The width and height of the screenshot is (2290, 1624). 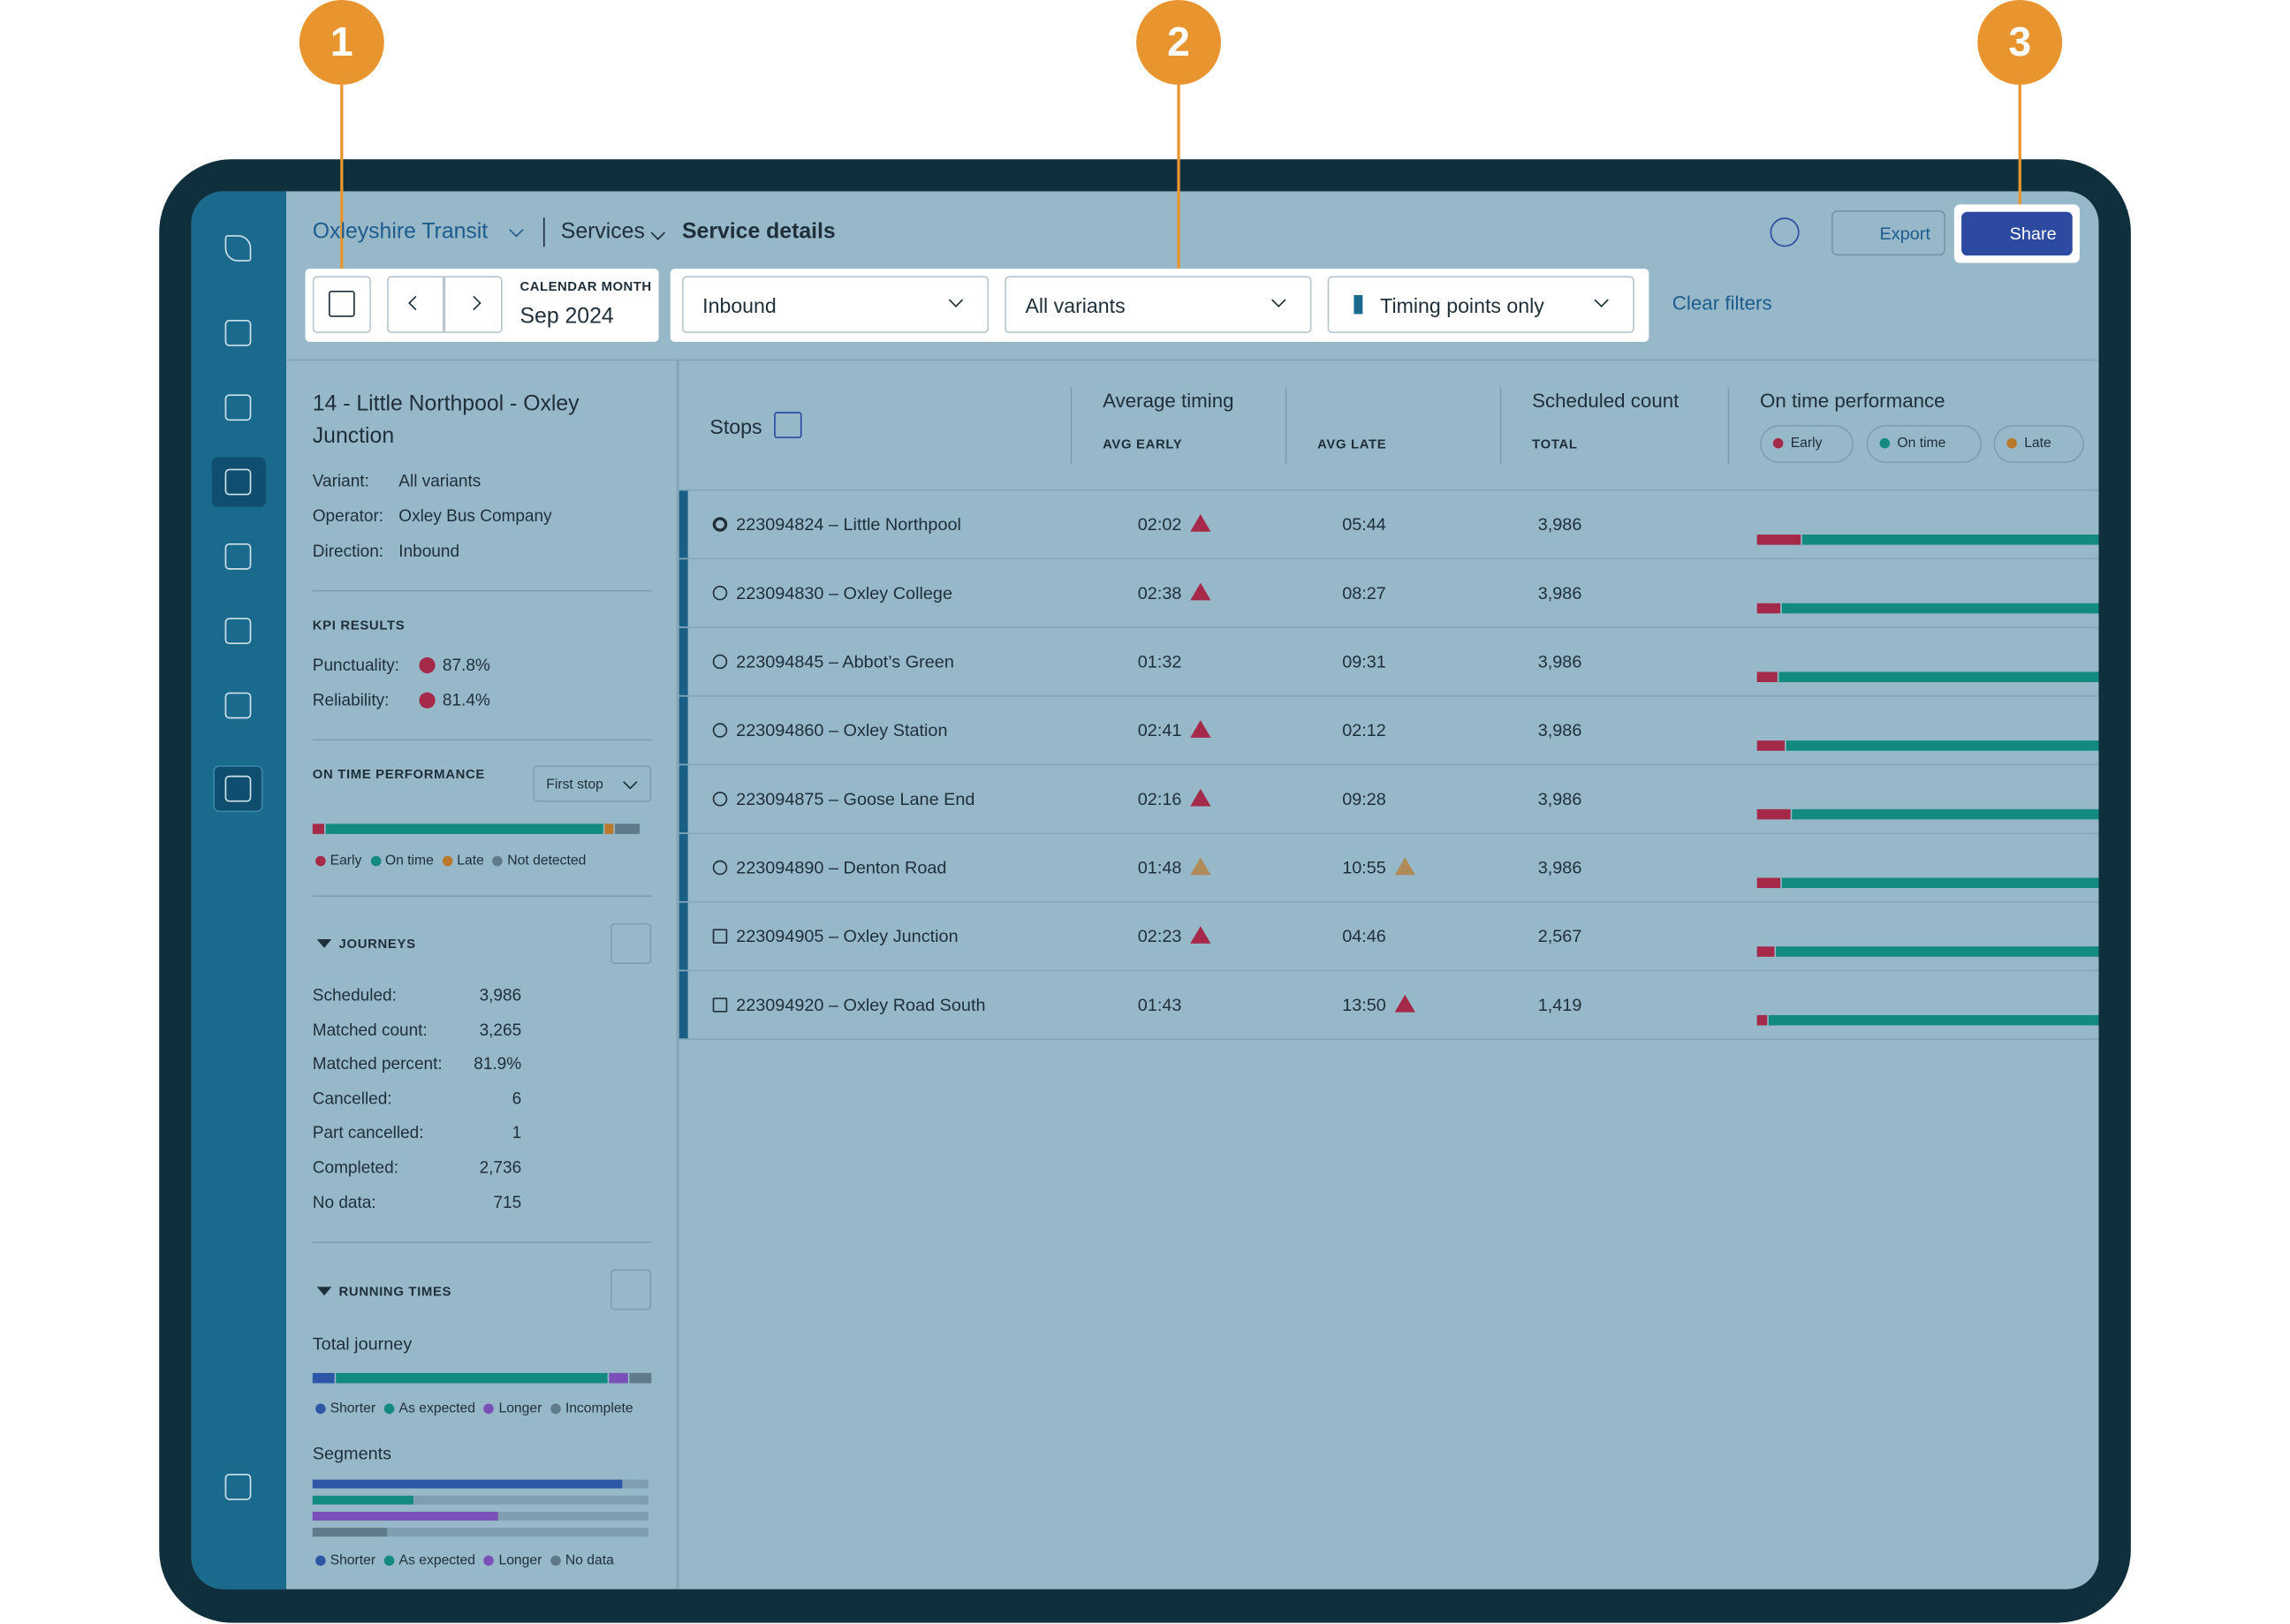 I want to click on journey-label: Matched percent:, so click(x=377, y=1065).